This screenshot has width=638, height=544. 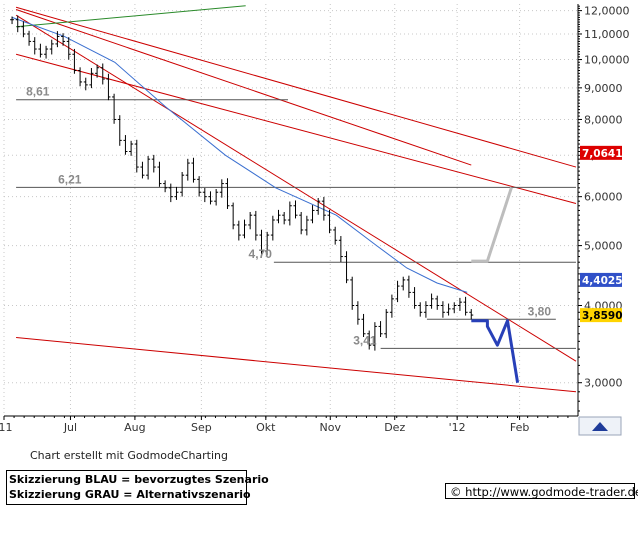 I want to click on x-tick-label: Sep, so click(x=201, y=427).